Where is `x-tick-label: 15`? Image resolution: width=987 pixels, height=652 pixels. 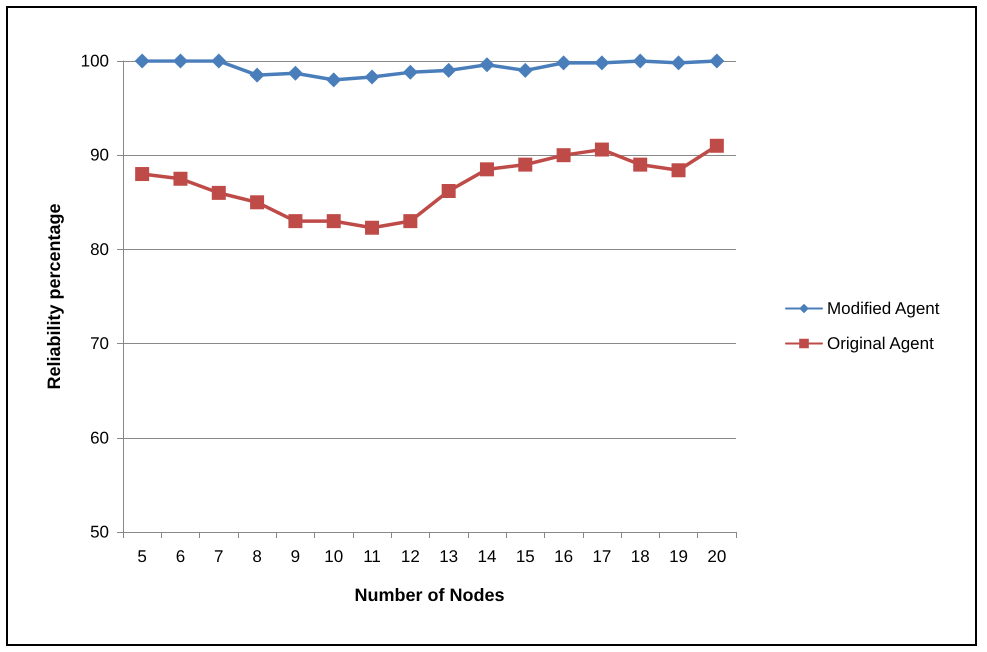
x-tick-label: 15 is located at coordinates (525, 556).